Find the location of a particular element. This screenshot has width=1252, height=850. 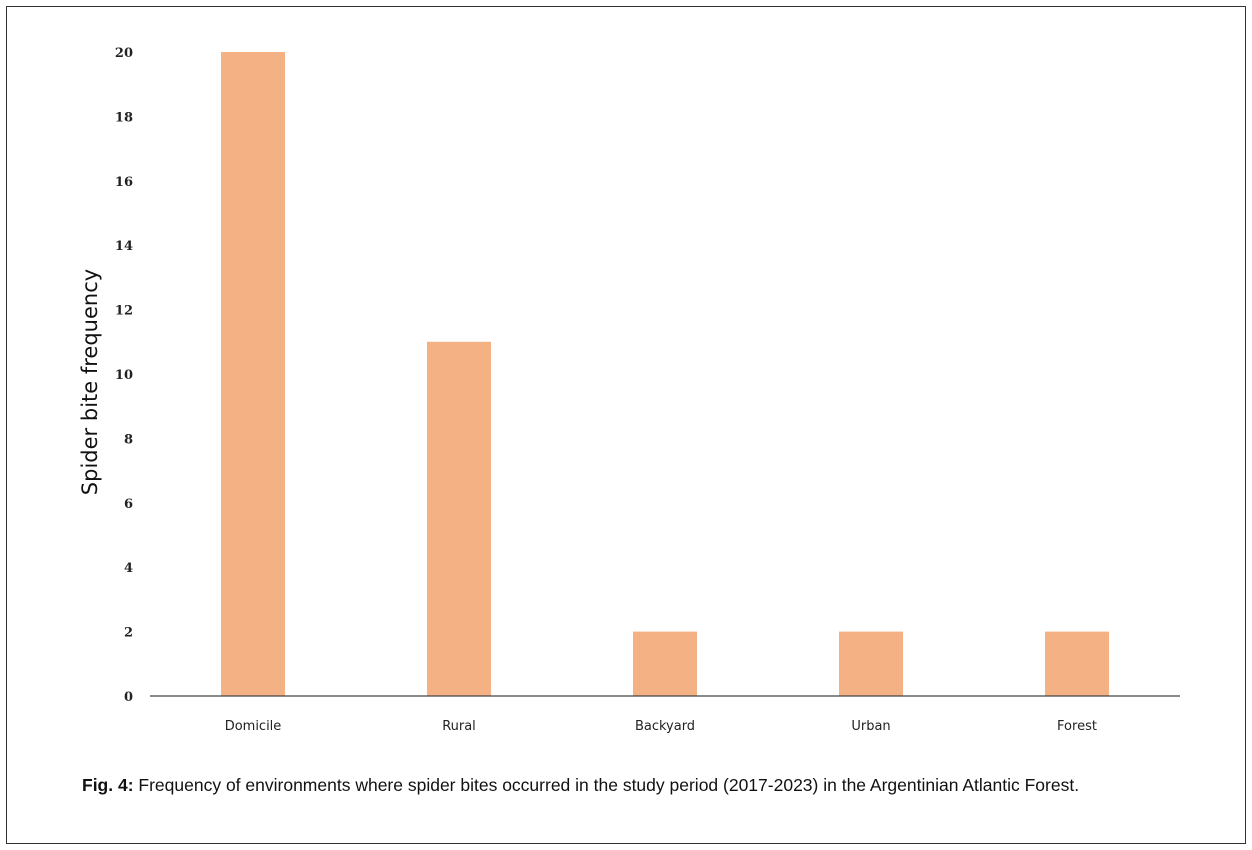

bar-backyard is located at coordinates (665, 663).